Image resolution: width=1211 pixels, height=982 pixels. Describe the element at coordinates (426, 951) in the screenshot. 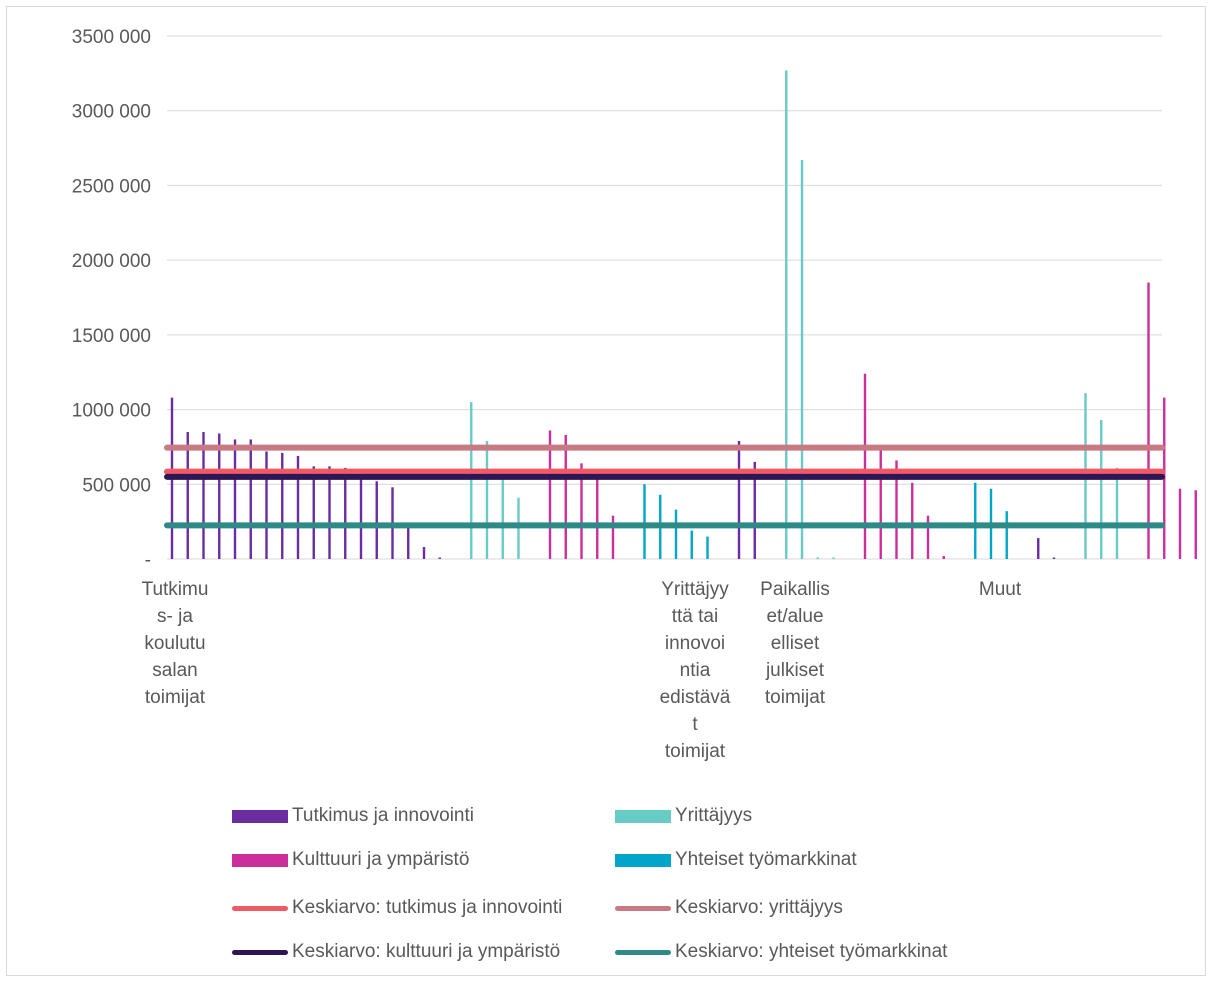

I see `legend-label: Keskiarvo: kulttuuri ja ympäristö` at that location.